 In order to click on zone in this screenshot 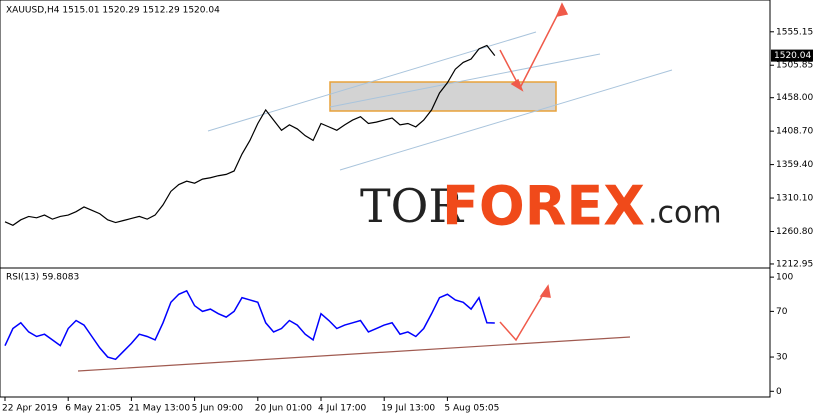, I will do `click(443, 96)`.